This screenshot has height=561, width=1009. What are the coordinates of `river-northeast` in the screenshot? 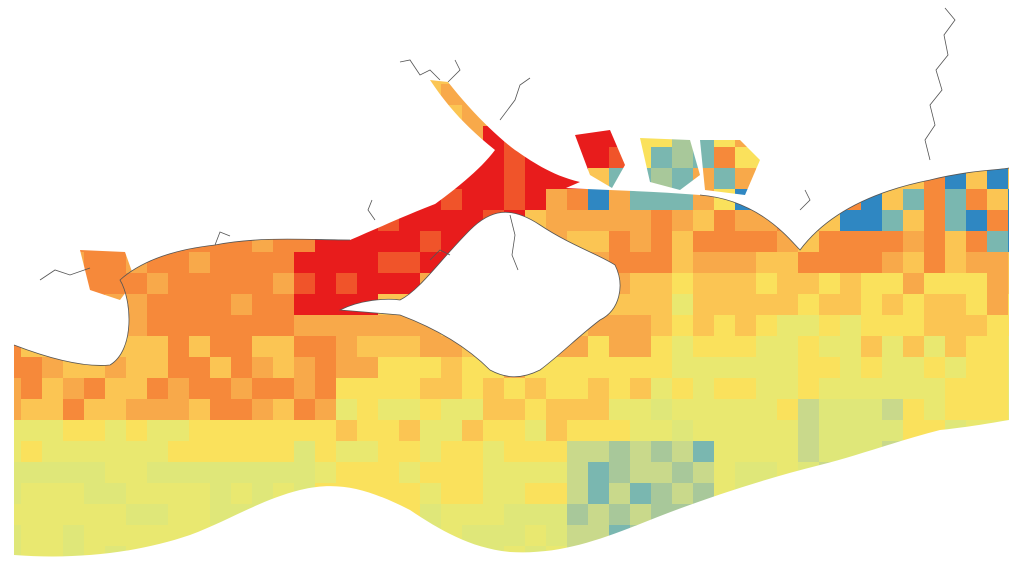 It's located at (940, 84).